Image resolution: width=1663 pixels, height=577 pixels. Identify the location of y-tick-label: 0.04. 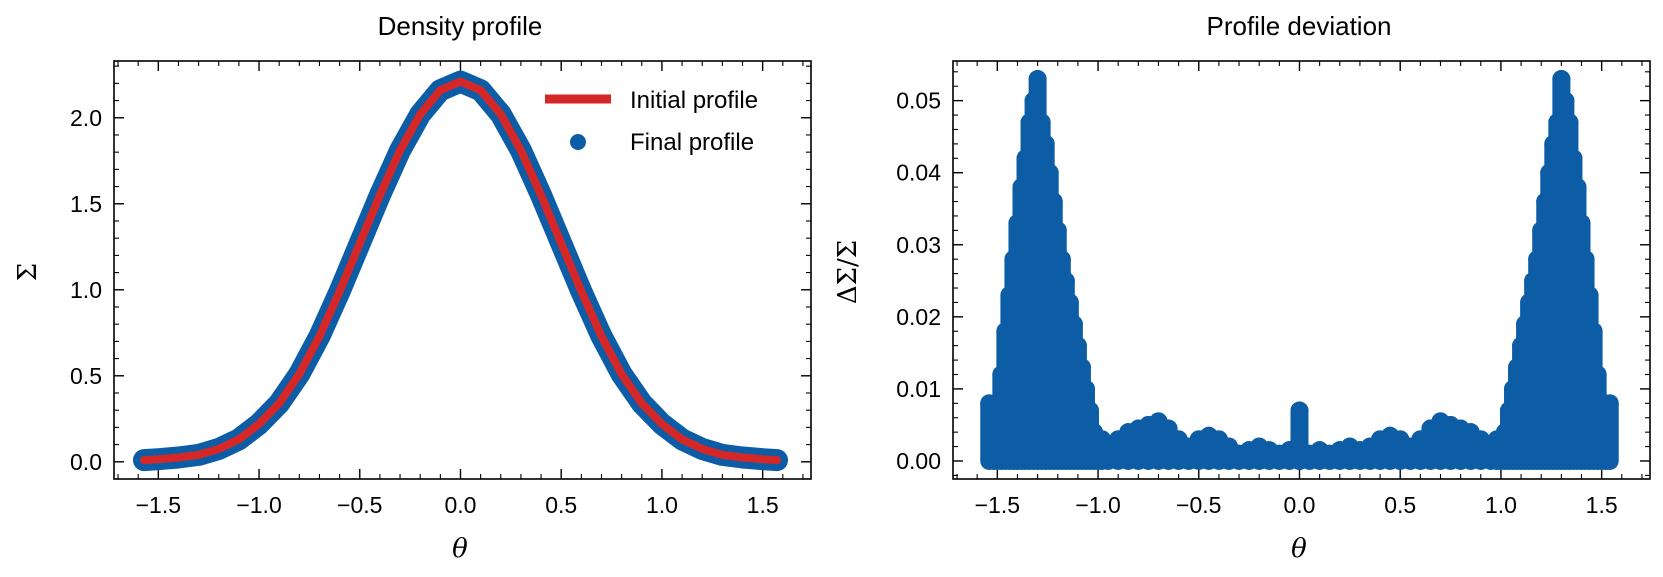
(918, 173).